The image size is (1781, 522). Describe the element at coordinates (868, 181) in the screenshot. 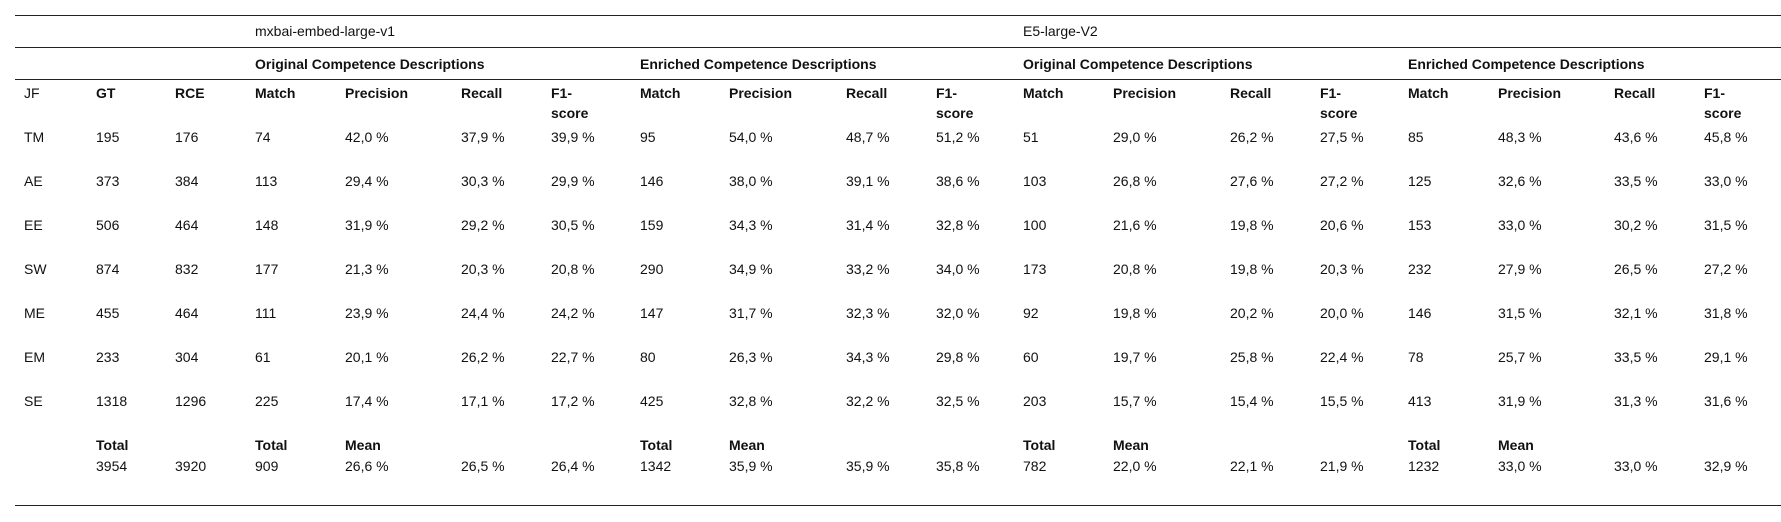

I see `table-cell: 39,1 %` at that location.